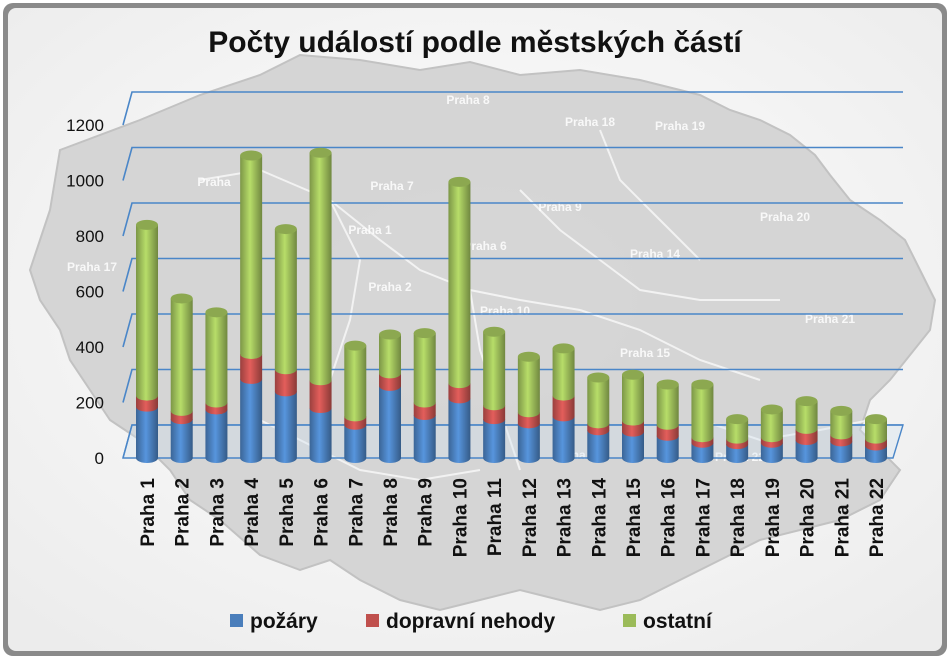 The width and height of the screenshot is (950, 659). What do you see at coordinates (495, 517) in the screenshot?
I see `x-tick-label: Praha 11` at bounding box center [495, 517].